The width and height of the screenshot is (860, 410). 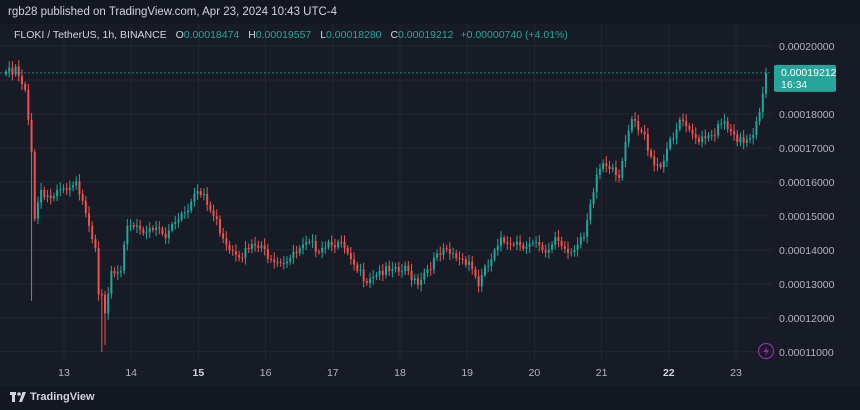 What do you see at coordinates (266, 373) in the screenshot?
I see `x-tick-label: 16` at bounding box center [266, 373].